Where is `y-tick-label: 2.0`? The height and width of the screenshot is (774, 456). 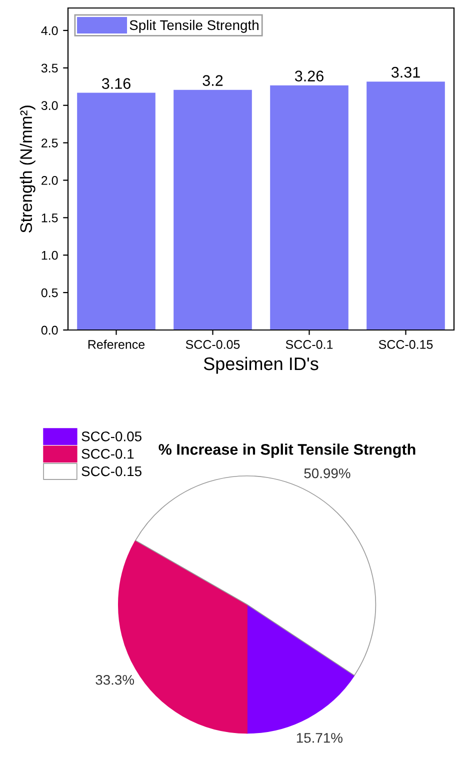
y-tick-label: 2.0 is located at coordinates (50, 180).